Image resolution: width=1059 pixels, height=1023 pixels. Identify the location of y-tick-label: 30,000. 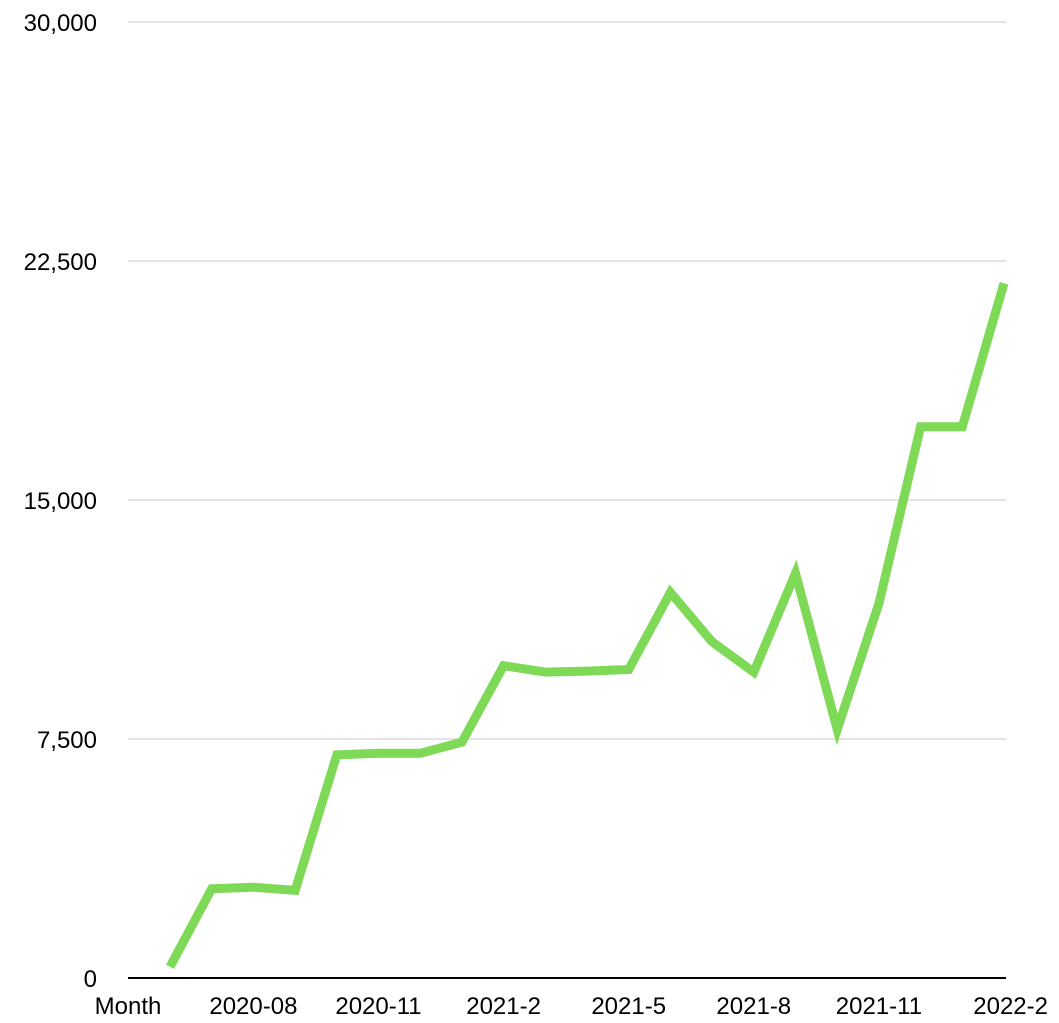
(60, 23).